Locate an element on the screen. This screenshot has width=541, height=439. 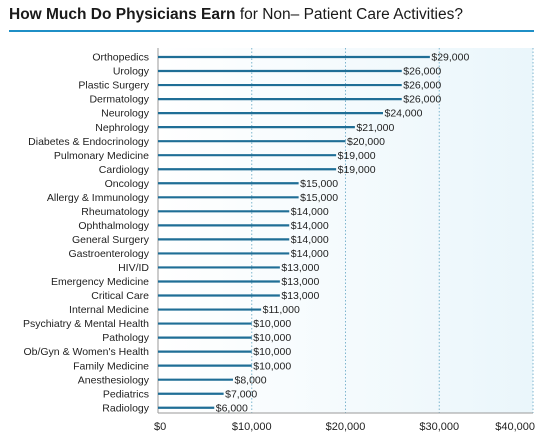
category-label: Plastic Surgery is located at coordinates (113, 86).